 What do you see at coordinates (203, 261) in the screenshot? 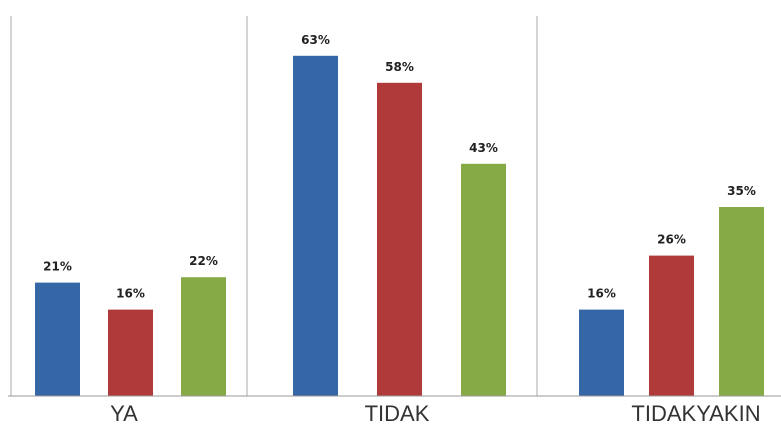
I see `data-label: 22%` at bounding box center [203, 261].